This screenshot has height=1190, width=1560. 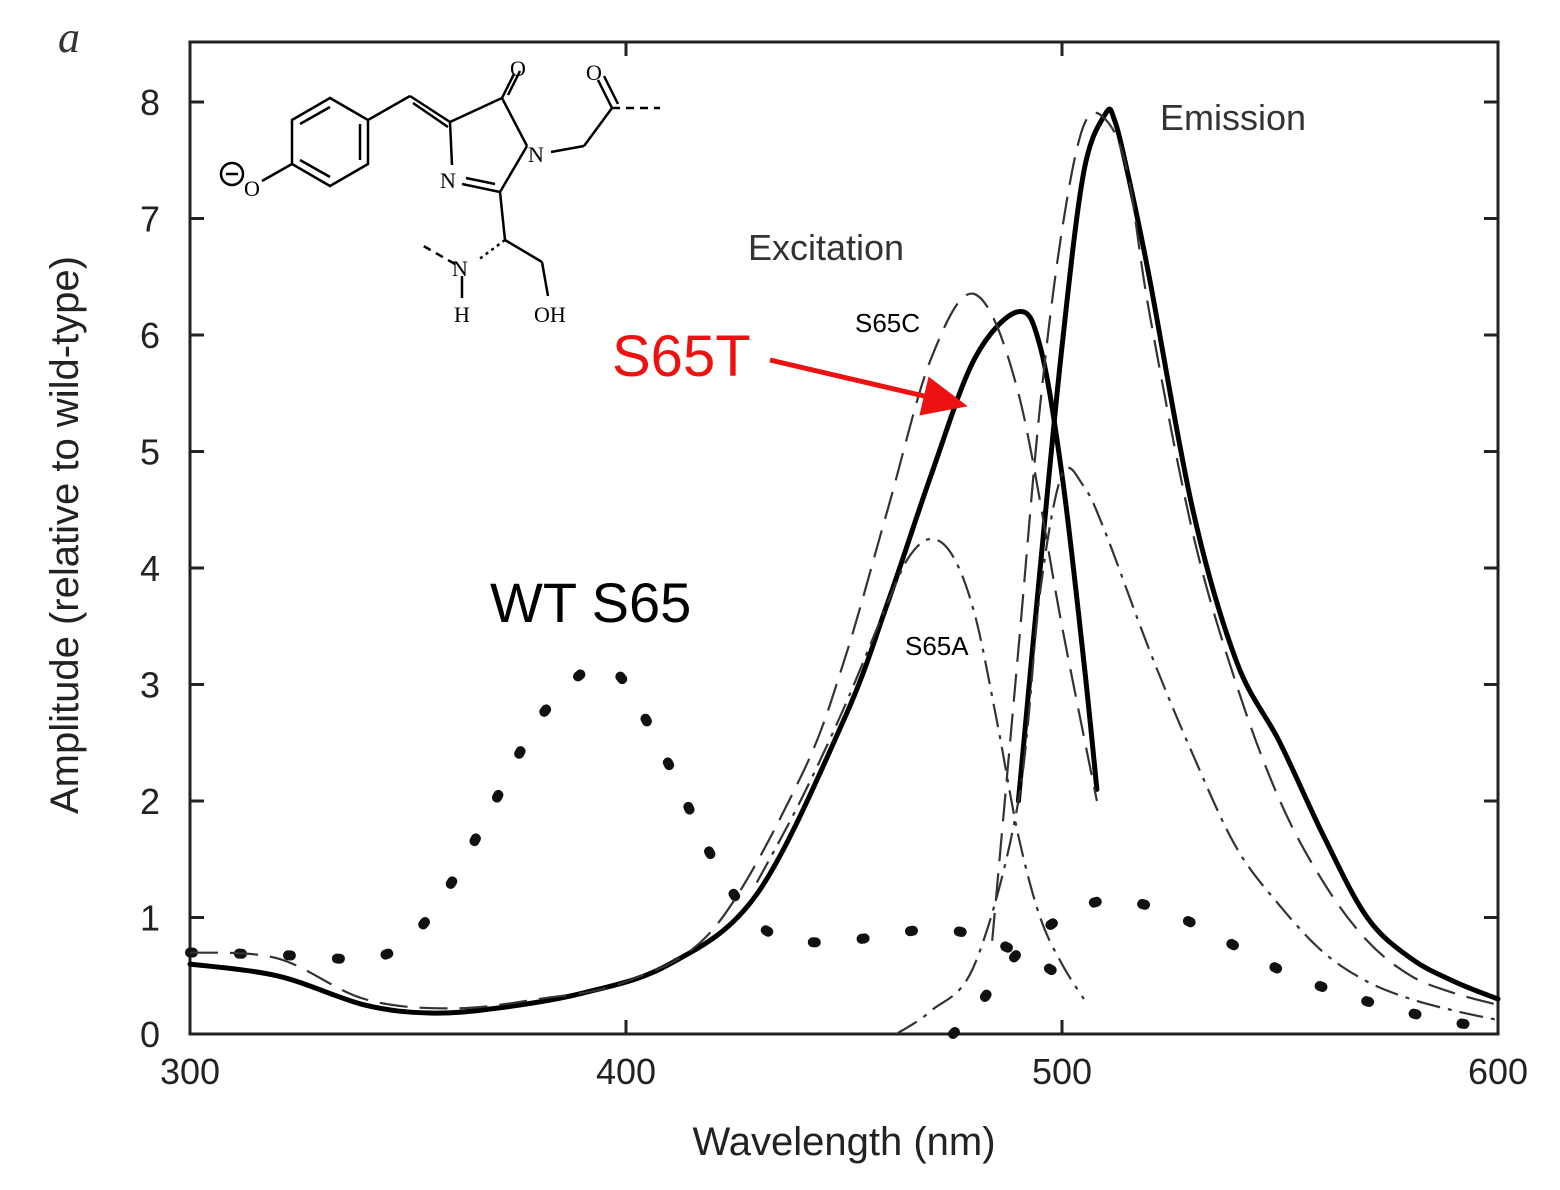 What do you see at coordinates (150, 685) in the screenshot?
I see `y-tick-label: 3` at bounding box center [150, 685].